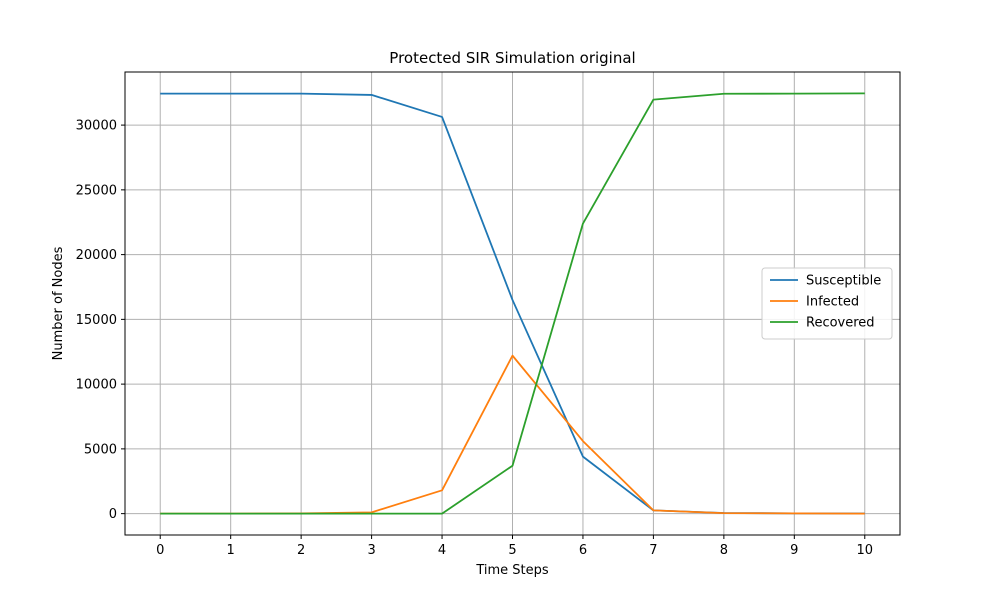 Image resolution: width=1000 pixels, height=600 pixels. What do you see at coordinates (512, 570) in the screenshot?
I see `x-axis-label: Time Steps` at bounding box center [512, 570].